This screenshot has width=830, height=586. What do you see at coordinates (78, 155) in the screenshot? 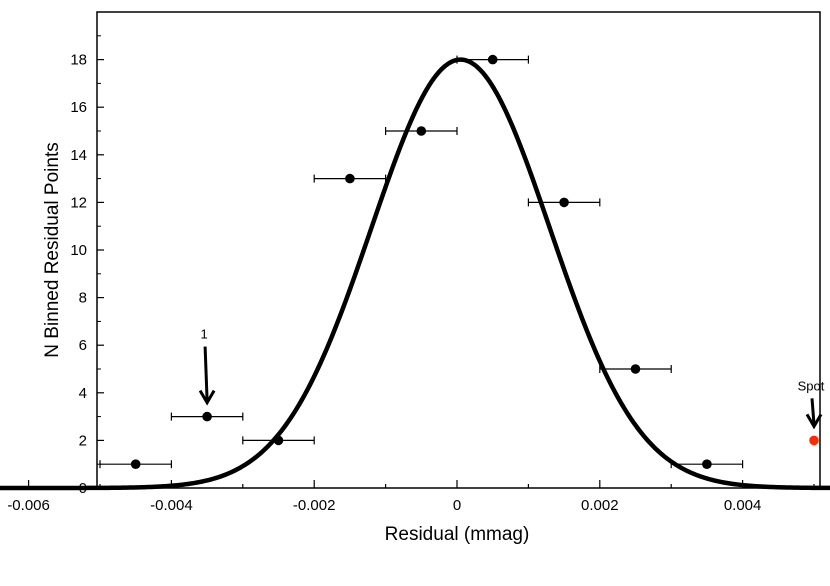
I see `y-tick-label: 14` at bounding box center [78, 155].